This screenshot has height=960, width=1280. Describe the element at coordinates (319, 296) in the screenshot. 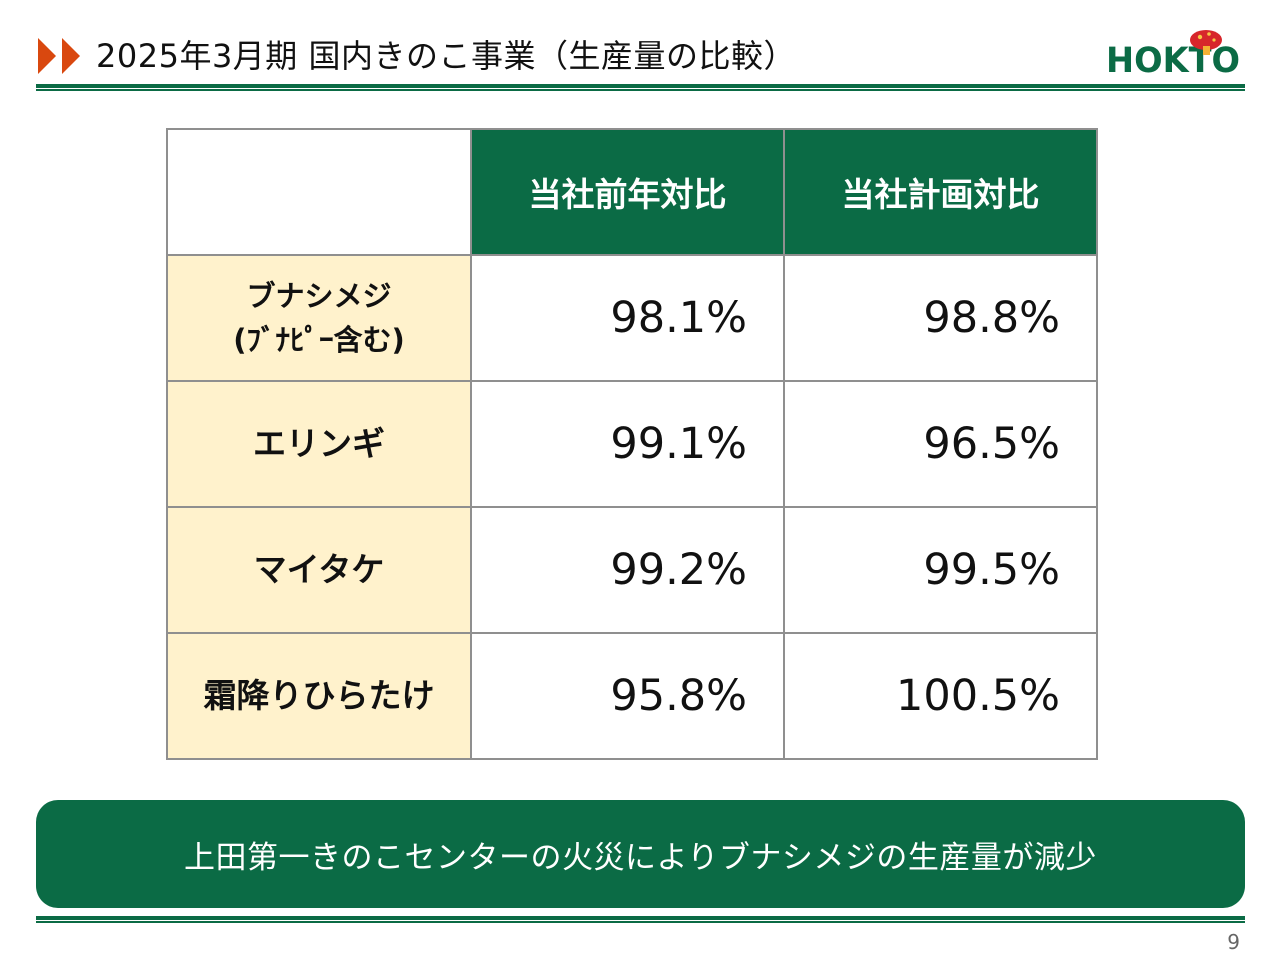

I see `row-label-line1: ブナシメジ` at that location.